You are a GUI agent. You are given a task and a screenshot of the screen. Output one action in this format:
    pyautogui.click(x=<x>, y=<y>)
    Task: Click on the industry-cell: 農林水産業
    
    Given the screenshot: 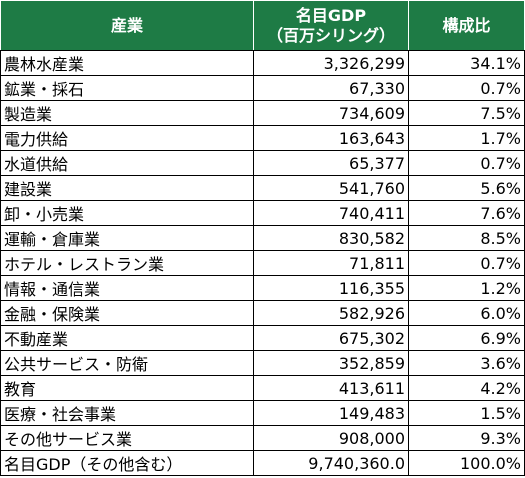 What is the action you would take?
    pyautogui.click(x=127, y=63)
    